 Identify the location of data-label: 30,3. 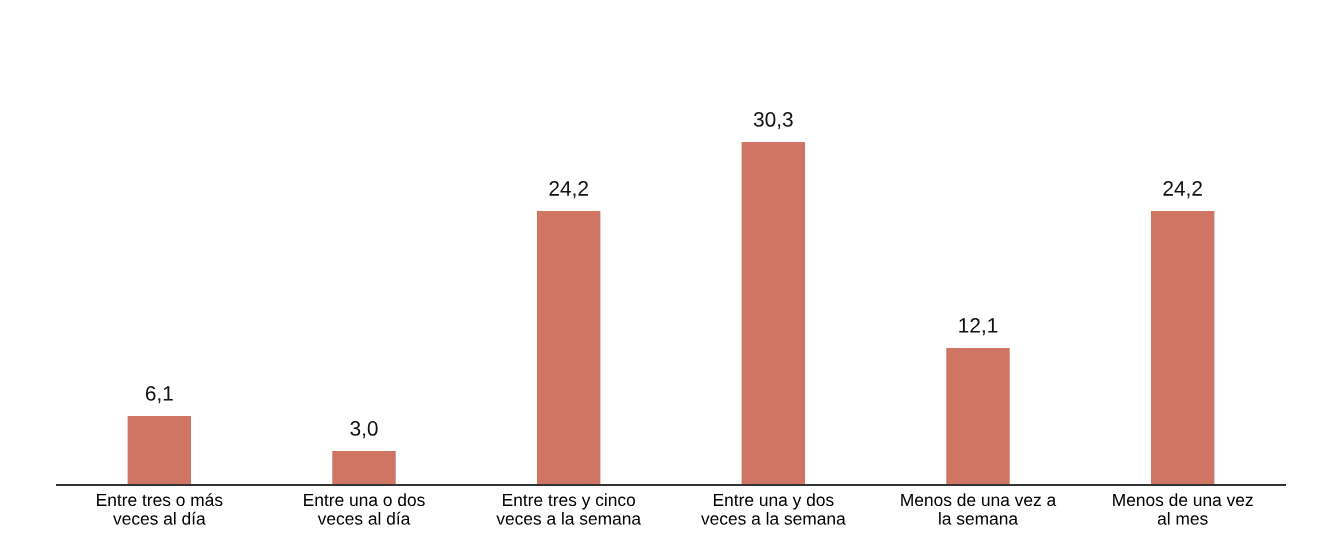
(773, 121).